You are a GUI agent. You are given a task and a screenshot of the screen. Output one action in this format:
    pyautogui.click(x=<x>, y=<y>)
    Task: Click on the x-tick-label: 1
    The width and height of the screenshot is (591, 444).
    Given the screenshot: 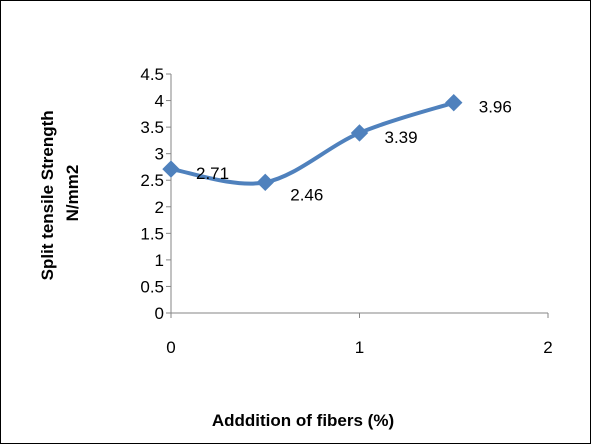 What is the action you would take?
    pyautogui.click(x=359, y=347)
    